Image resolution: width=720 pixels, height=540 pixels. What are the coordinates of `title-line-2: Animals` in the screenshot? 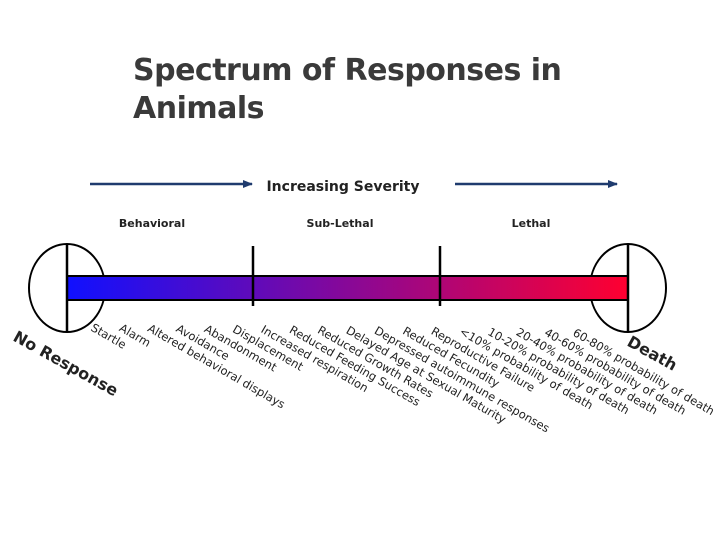 It's located at (199, 108).